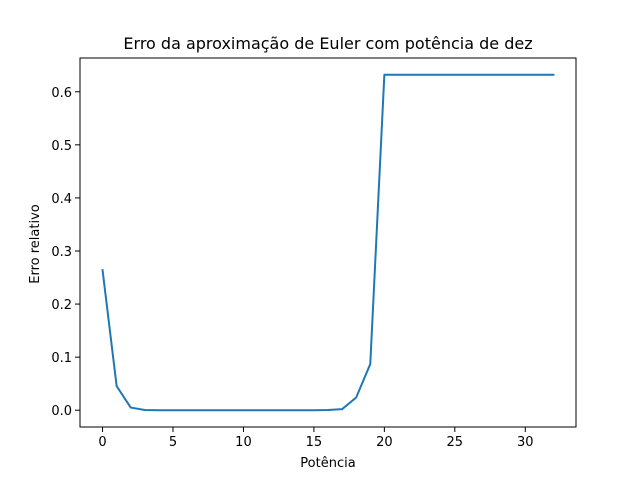  I want to click on y-tick-label: 0.1, so click(61, 358).